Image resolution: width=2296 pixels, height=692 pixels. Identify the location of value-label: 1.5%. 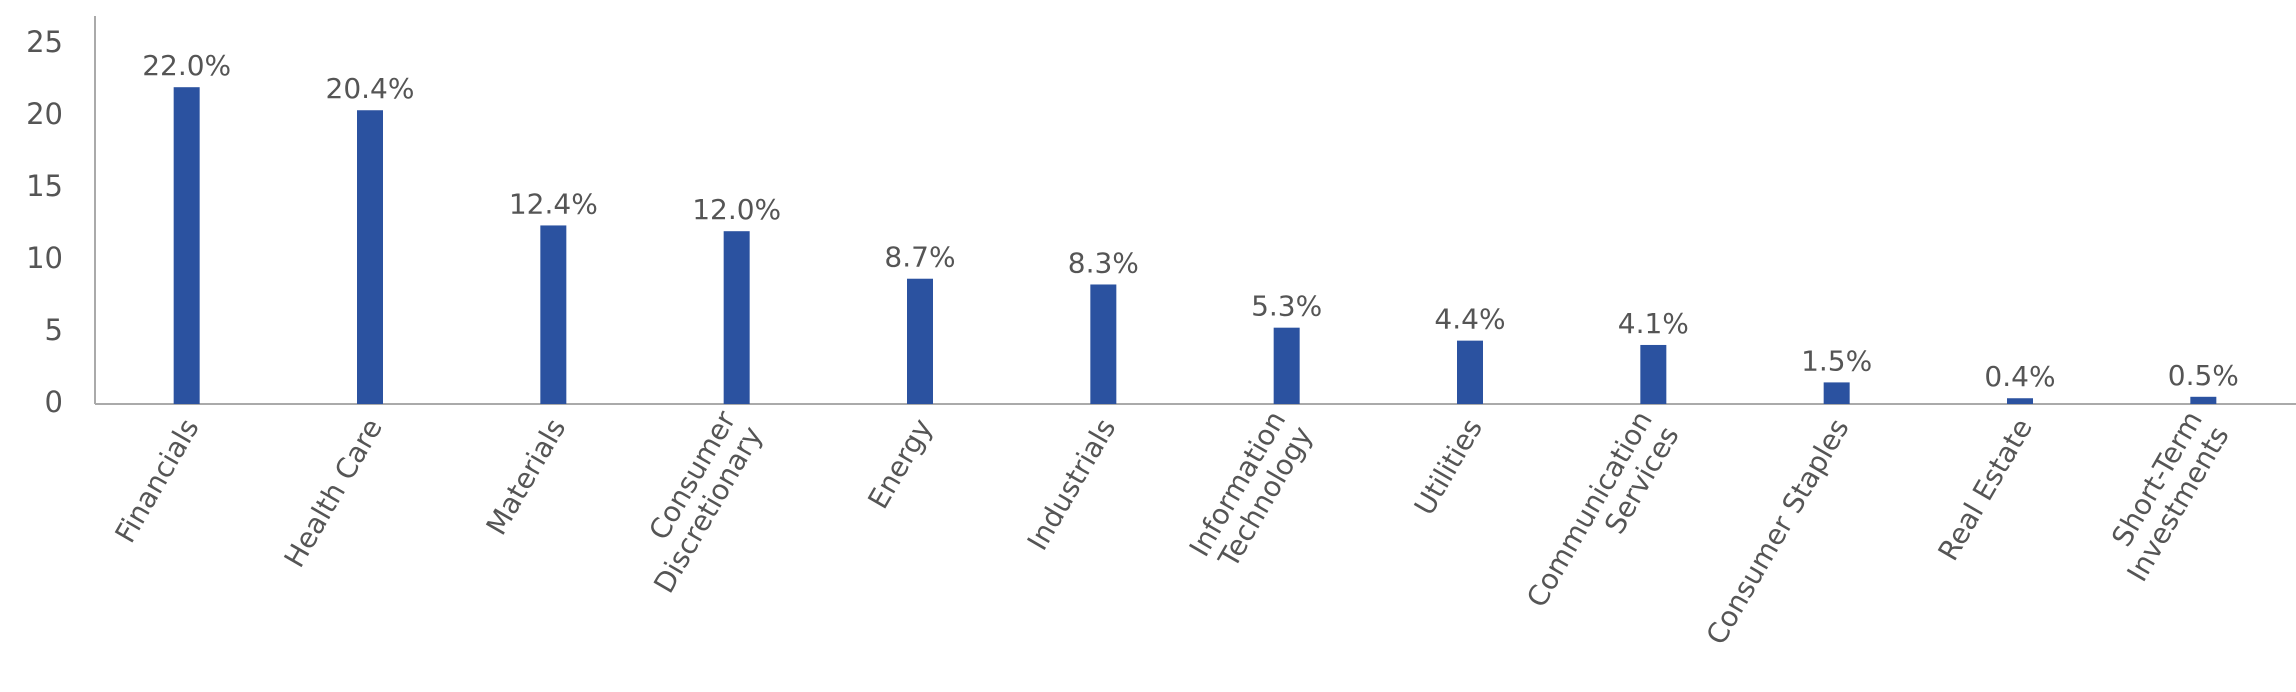
(1836, 360).